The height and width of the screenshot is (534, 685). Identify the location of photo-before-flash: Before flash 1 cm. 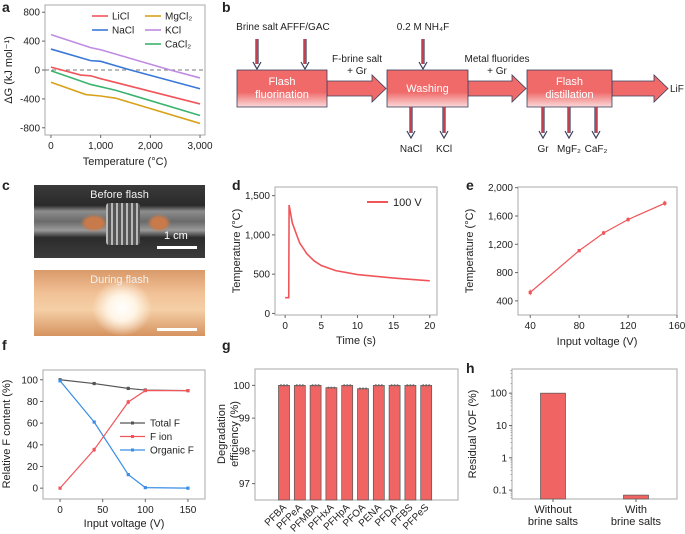
(119, 221).